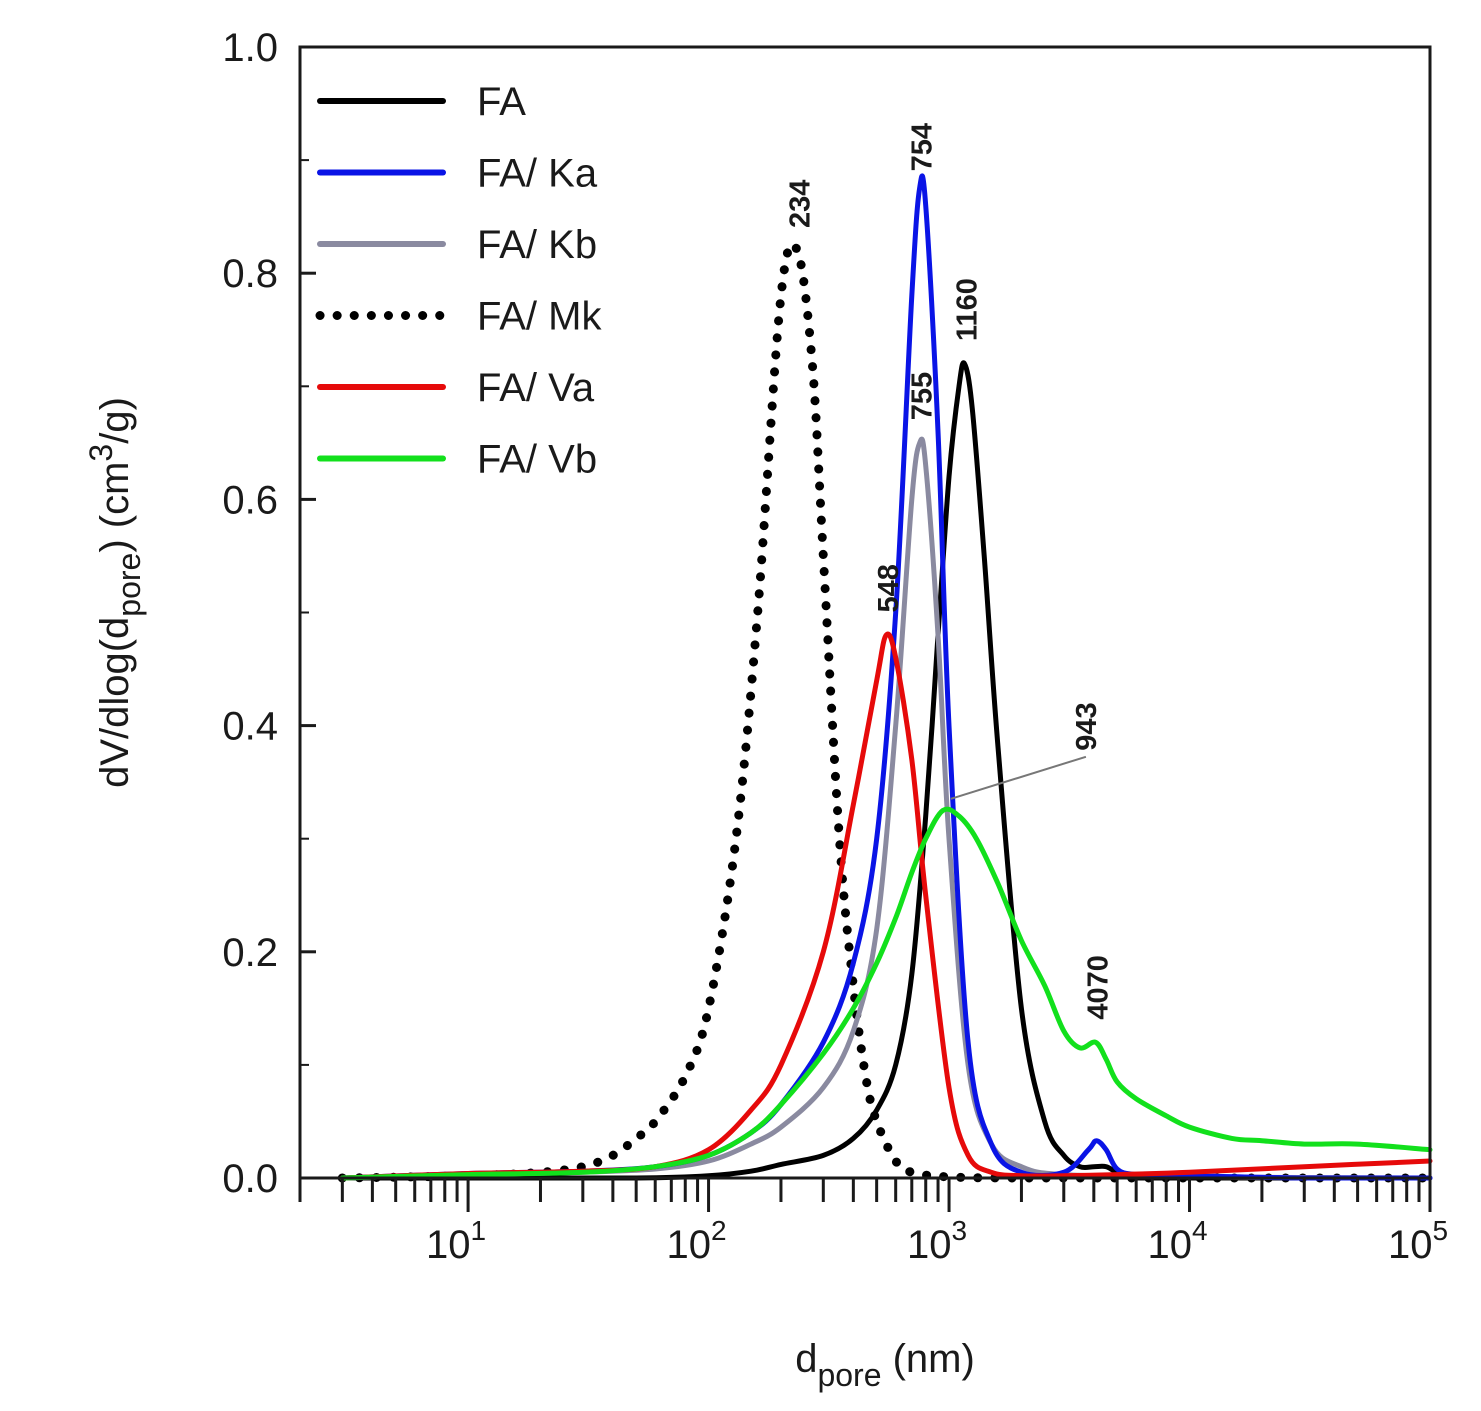 The image size is (1481, 1411). What do you see at coordinates (250, 48) in the screenshot?
I see `y-tick-label: 1.0` at bounding box center [250, 48].